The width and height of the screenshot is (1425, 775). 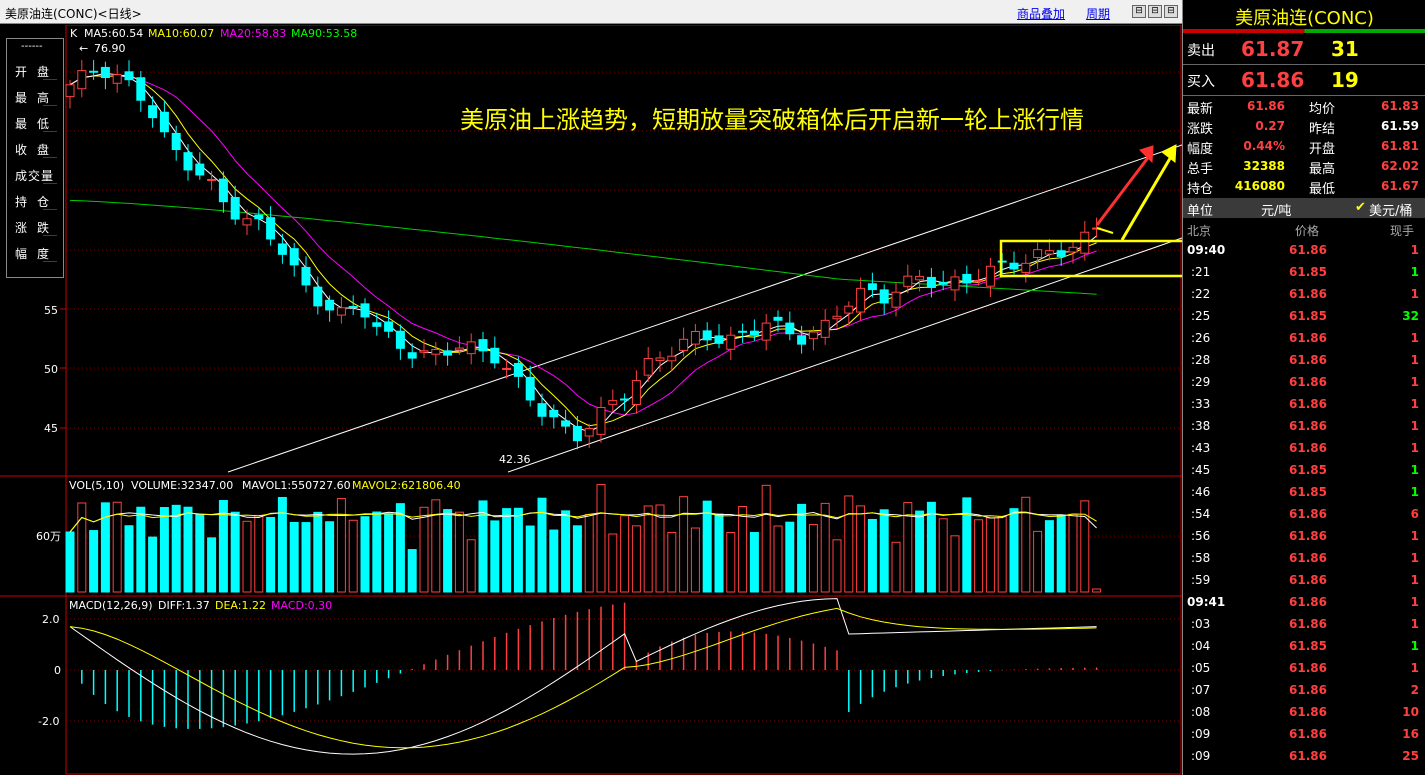 What do you see at coordinates (1201, 646) in the screenshot?
I see `tick-time: :04` at bounding box center [1201, 646].